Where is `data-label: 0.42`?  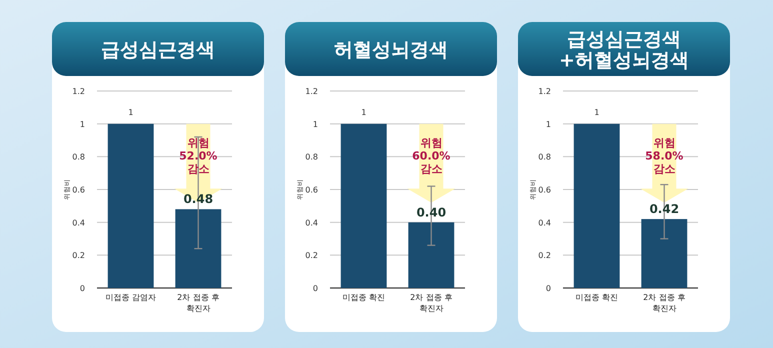
data-label: 0.42 is located at coordinates (664, 209).